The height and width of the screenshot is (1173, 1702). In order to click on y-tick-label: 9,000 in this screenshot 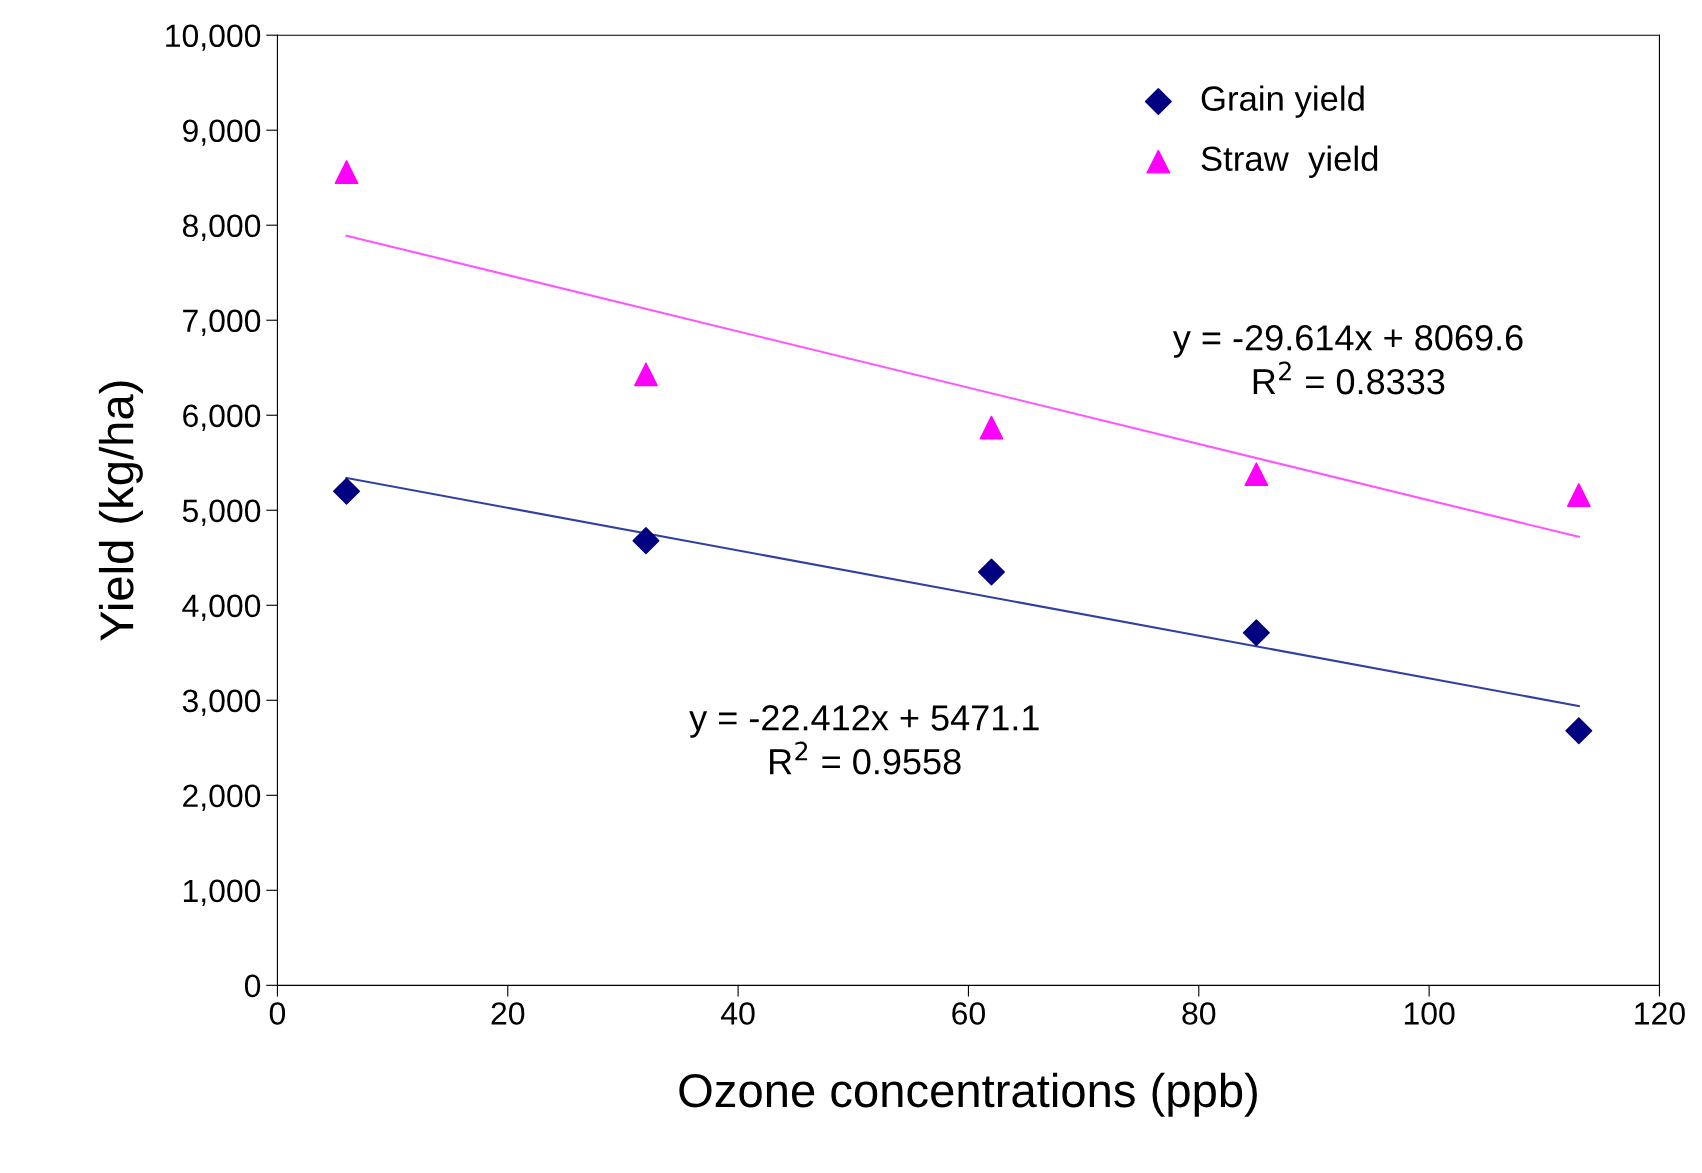, I will do `click(222, 132)`.